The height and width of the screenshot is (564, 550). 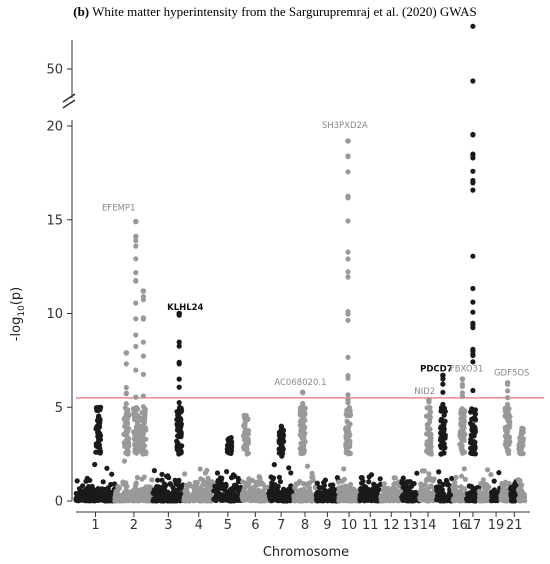 I want to click on x-tick-label: 10, so click(x=349, y=525).